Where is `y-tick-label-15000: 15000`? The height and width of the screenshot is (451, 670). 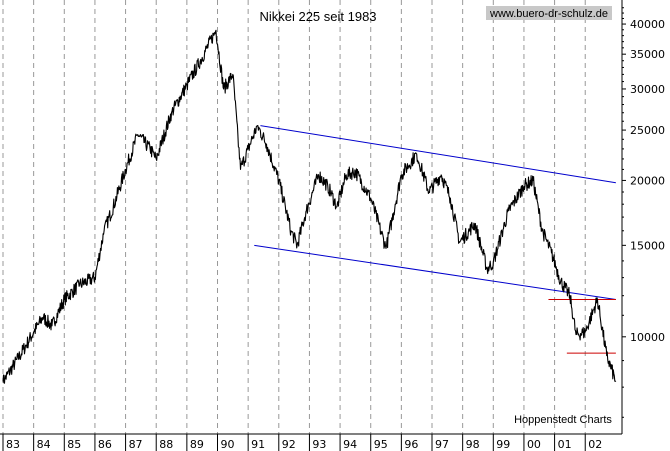
y-tick-label-15000: 15000 is located at coordinates (647, 245).